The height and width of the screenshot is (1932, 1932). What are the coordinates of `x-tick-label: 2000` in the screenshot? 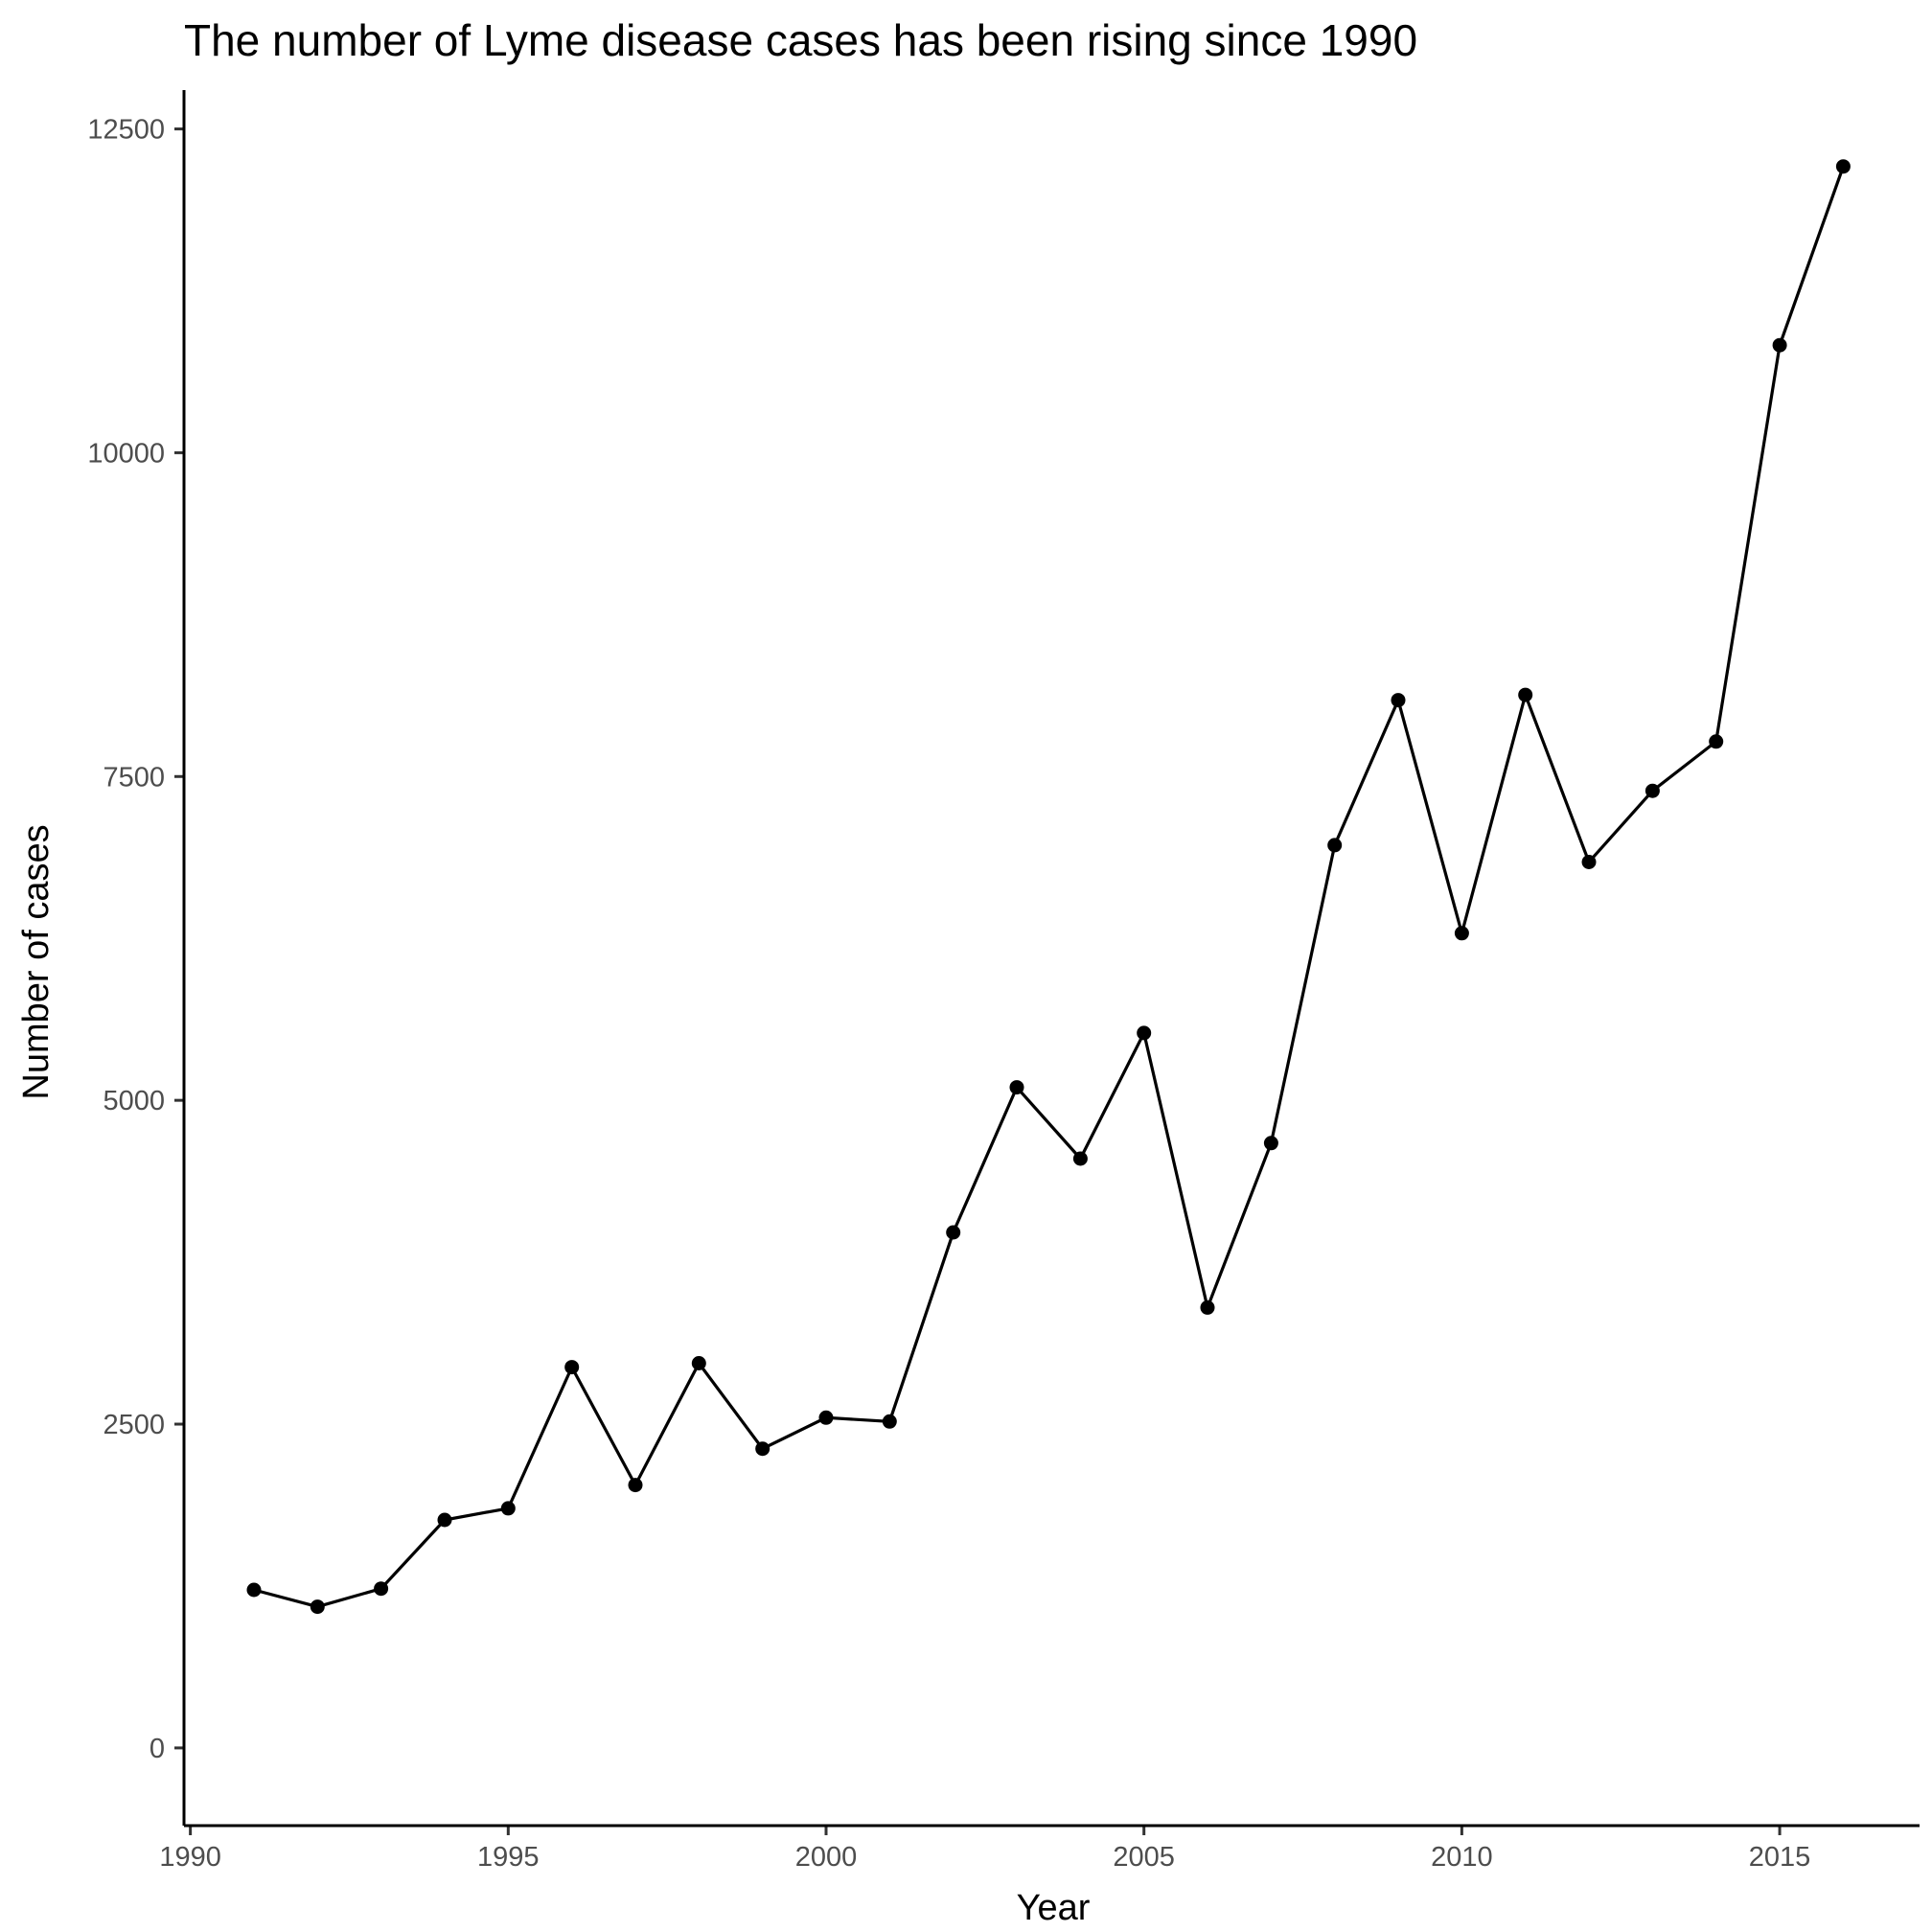 It's located at (826, 1857).